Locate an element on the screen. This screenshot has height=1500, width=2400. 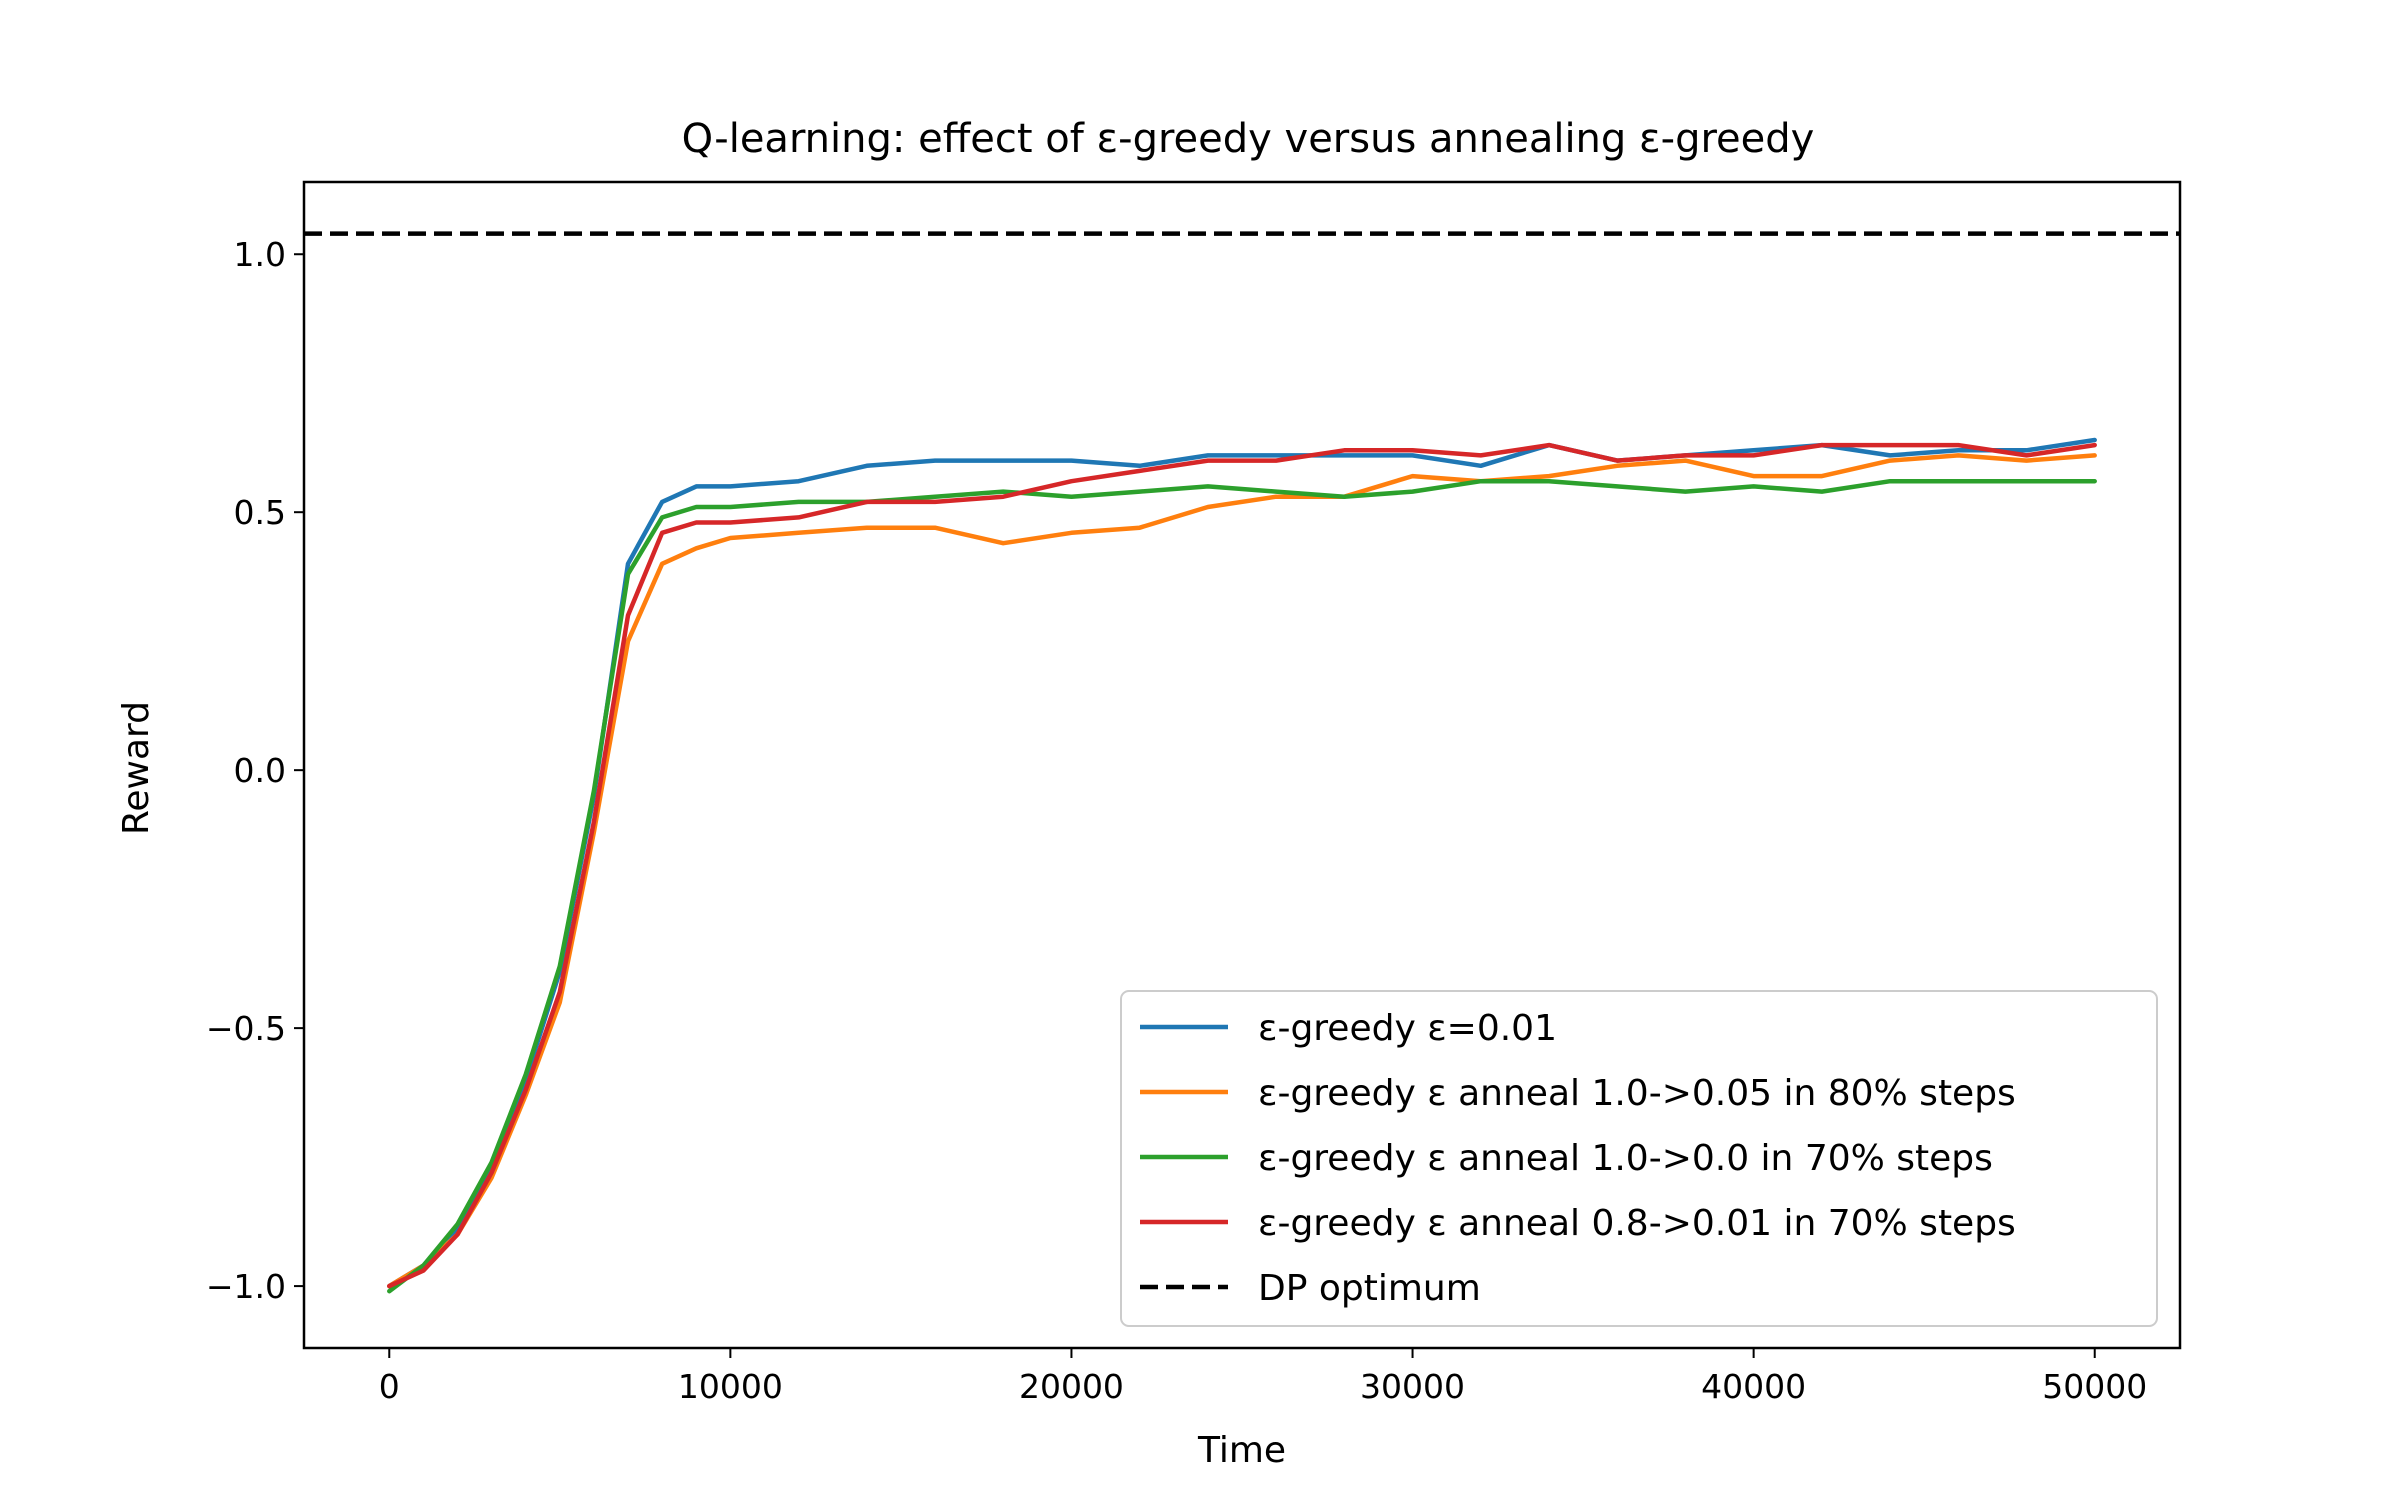
y-tick-label: 1.0 is located at coordinates (260, 254).